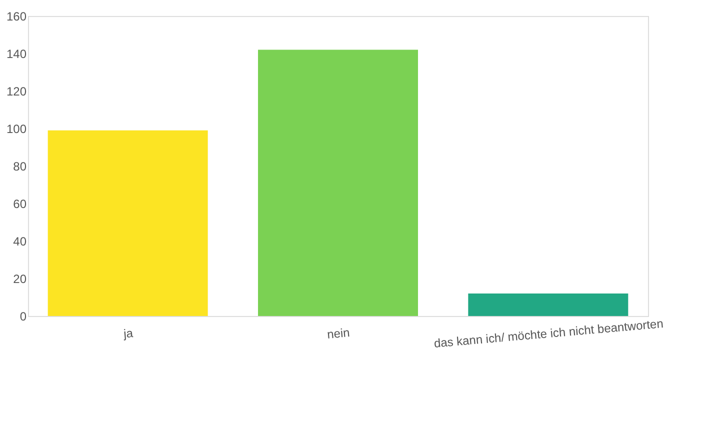 This screenshot has width=717, height=422. What do you see at coordinates (16, 91) in the screenshot?
I see `y-tick-label: 120` at bounding box center [16, 91].